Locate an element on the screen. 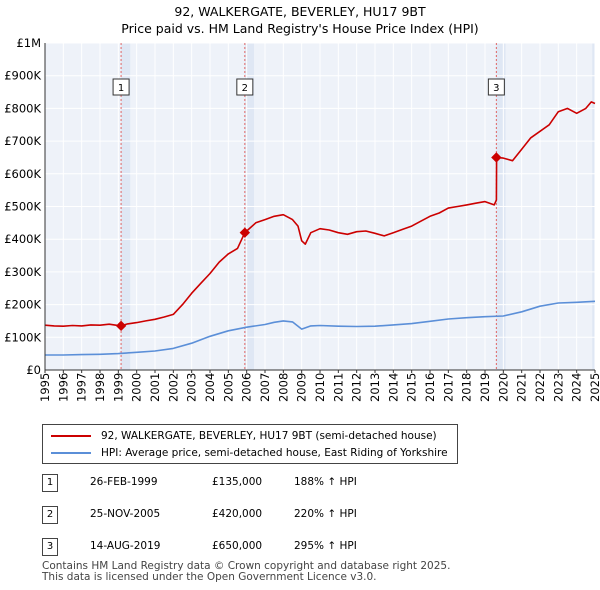 The height and width of the screenshot is (590, 600). hpi-line is located at coordinates (320, 328).